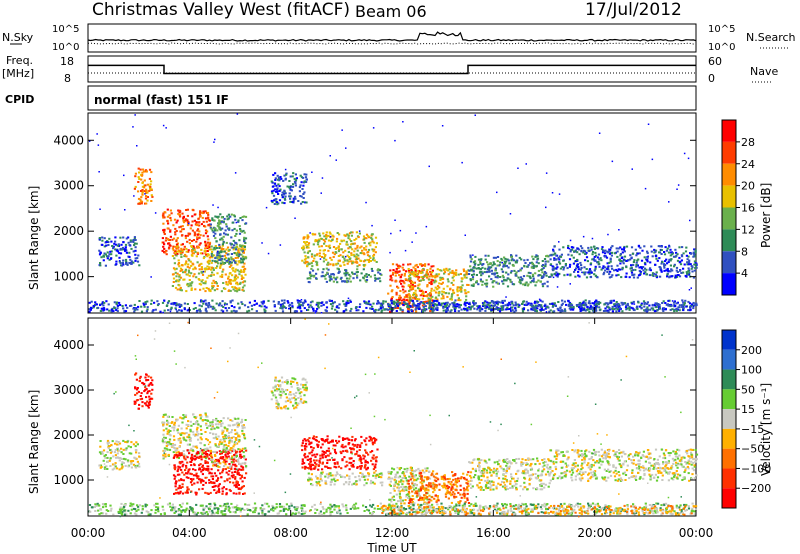 The width and height of the screenshot is (800, 554). Describe the element at coordinates (766, 215) in the screenshot. I see `power-colorbar-label: Power [dB]` at that location.